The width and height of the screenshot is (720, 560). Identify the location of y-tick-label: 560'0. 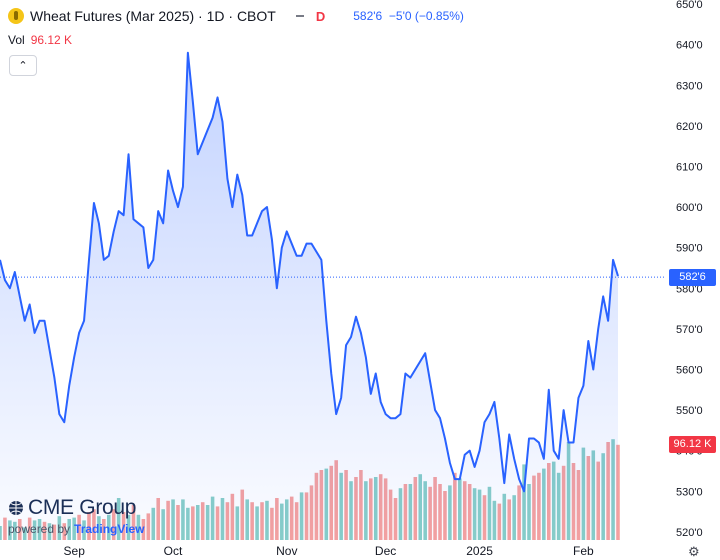
(689, 371).